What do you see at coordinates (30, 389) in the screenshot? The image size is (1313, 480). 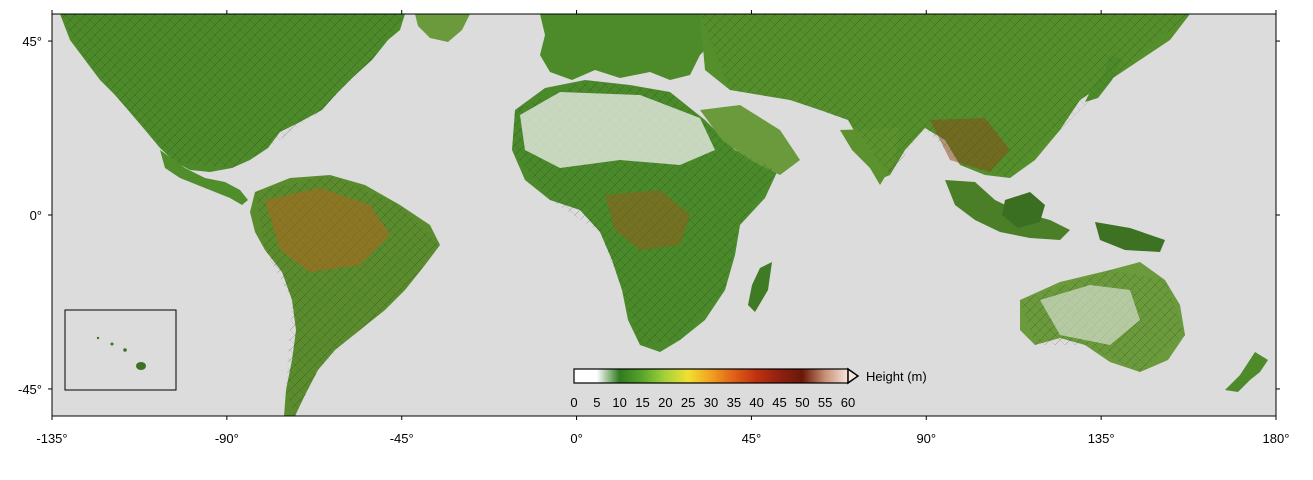 I see `lat-tick-label: -45°` at bounding box center [30, 389].